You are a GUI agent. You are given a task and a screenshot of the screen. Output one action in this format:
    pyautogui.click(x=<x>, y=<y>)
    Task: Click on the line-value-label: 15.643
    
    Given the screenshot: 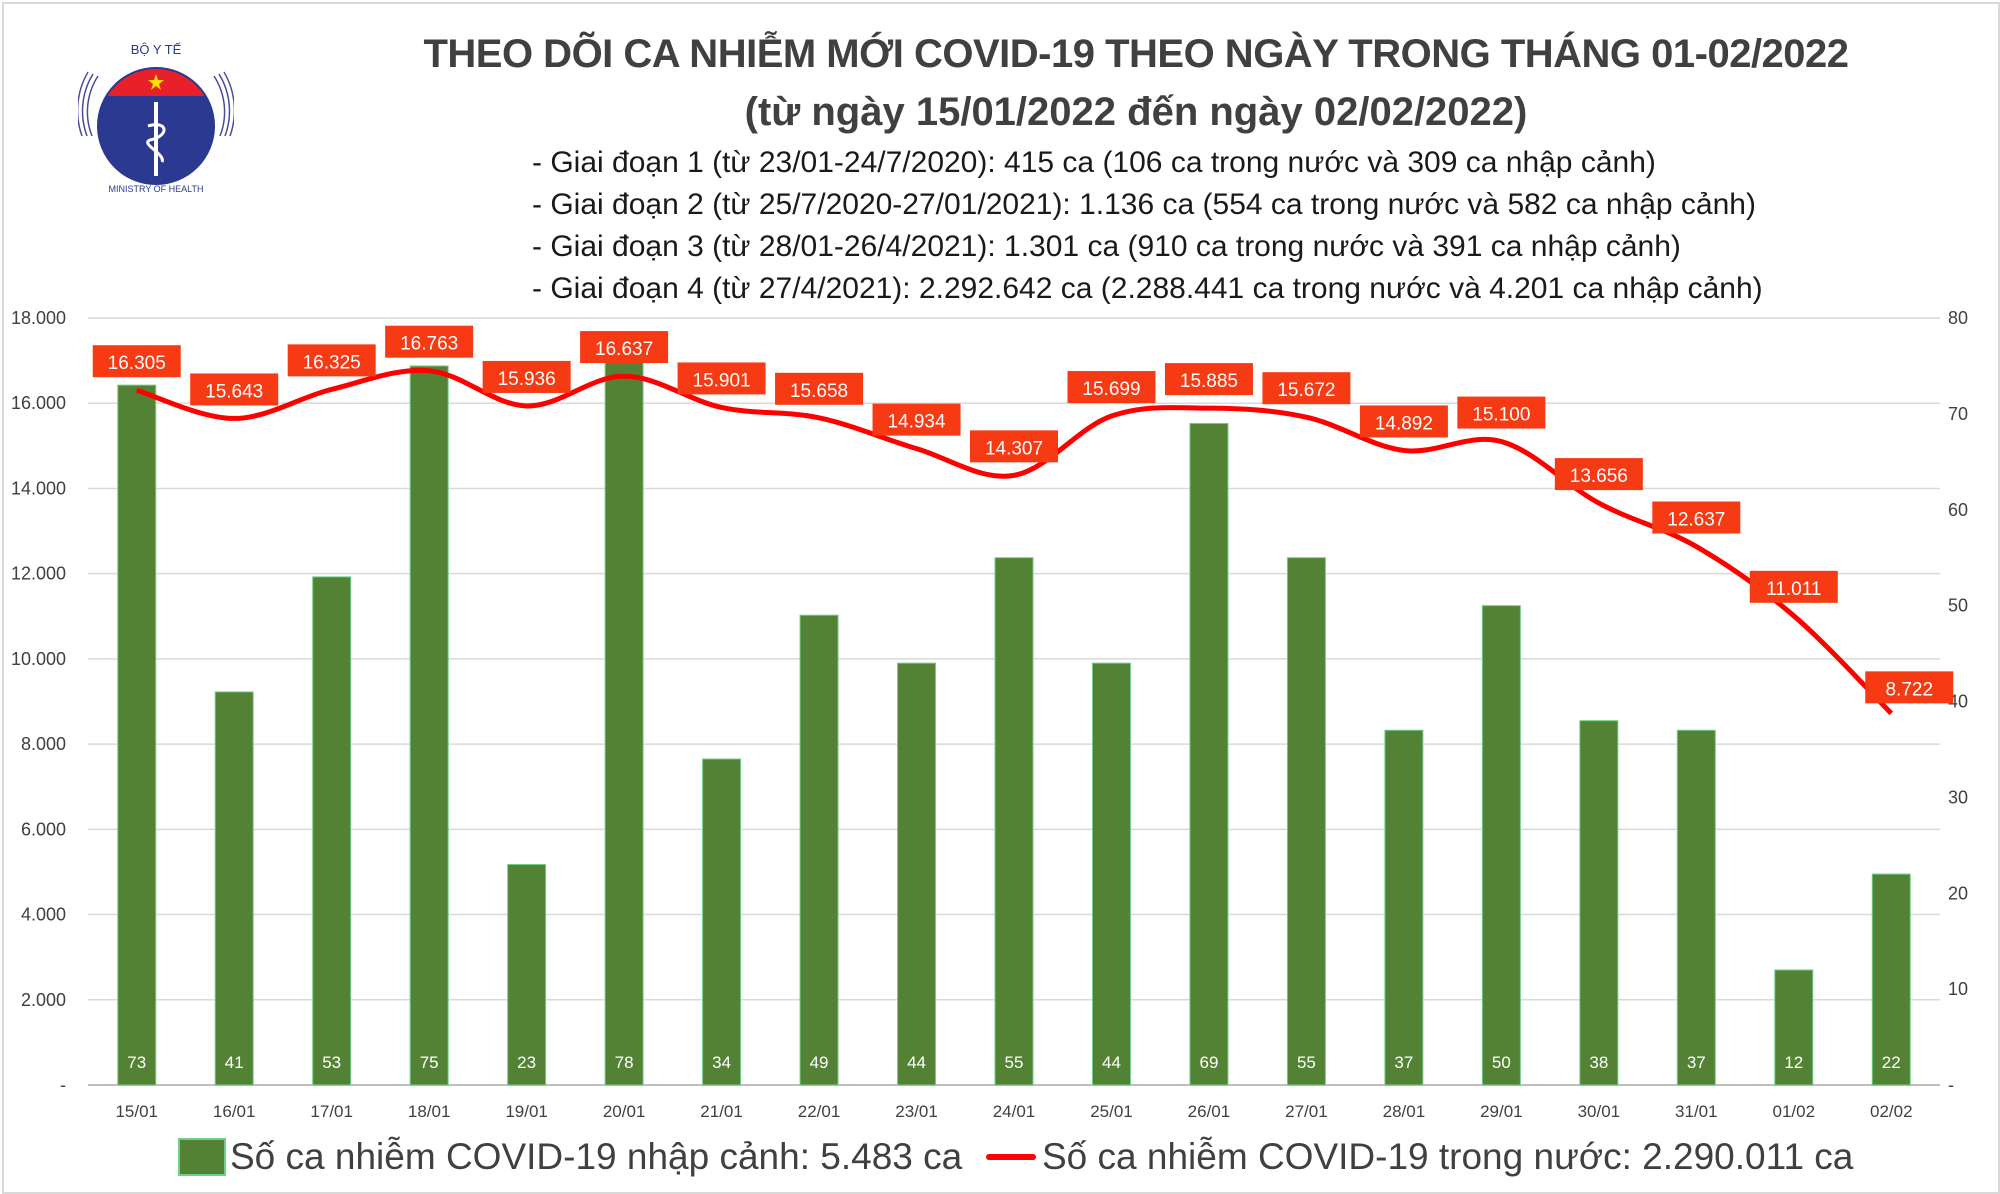 What is the action you would take?
    pyautogui.click(x=234, y=391)
    